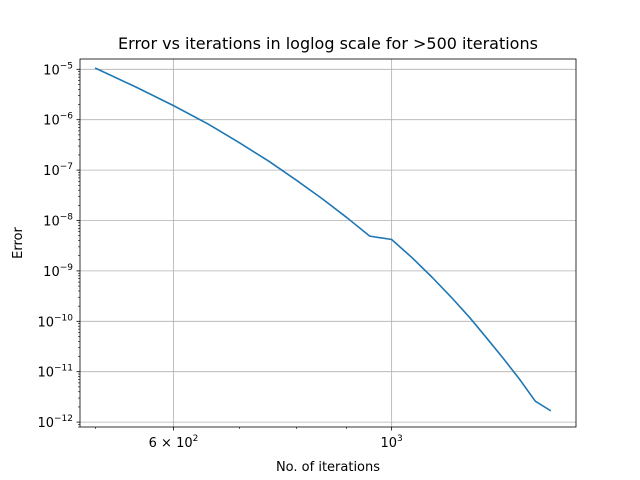 This screenshot has width=640, height=480. Describe the element at coordinates (55, 372) in the screenshot. I see `y-tick-label: 10⁻¹¹` at that location.